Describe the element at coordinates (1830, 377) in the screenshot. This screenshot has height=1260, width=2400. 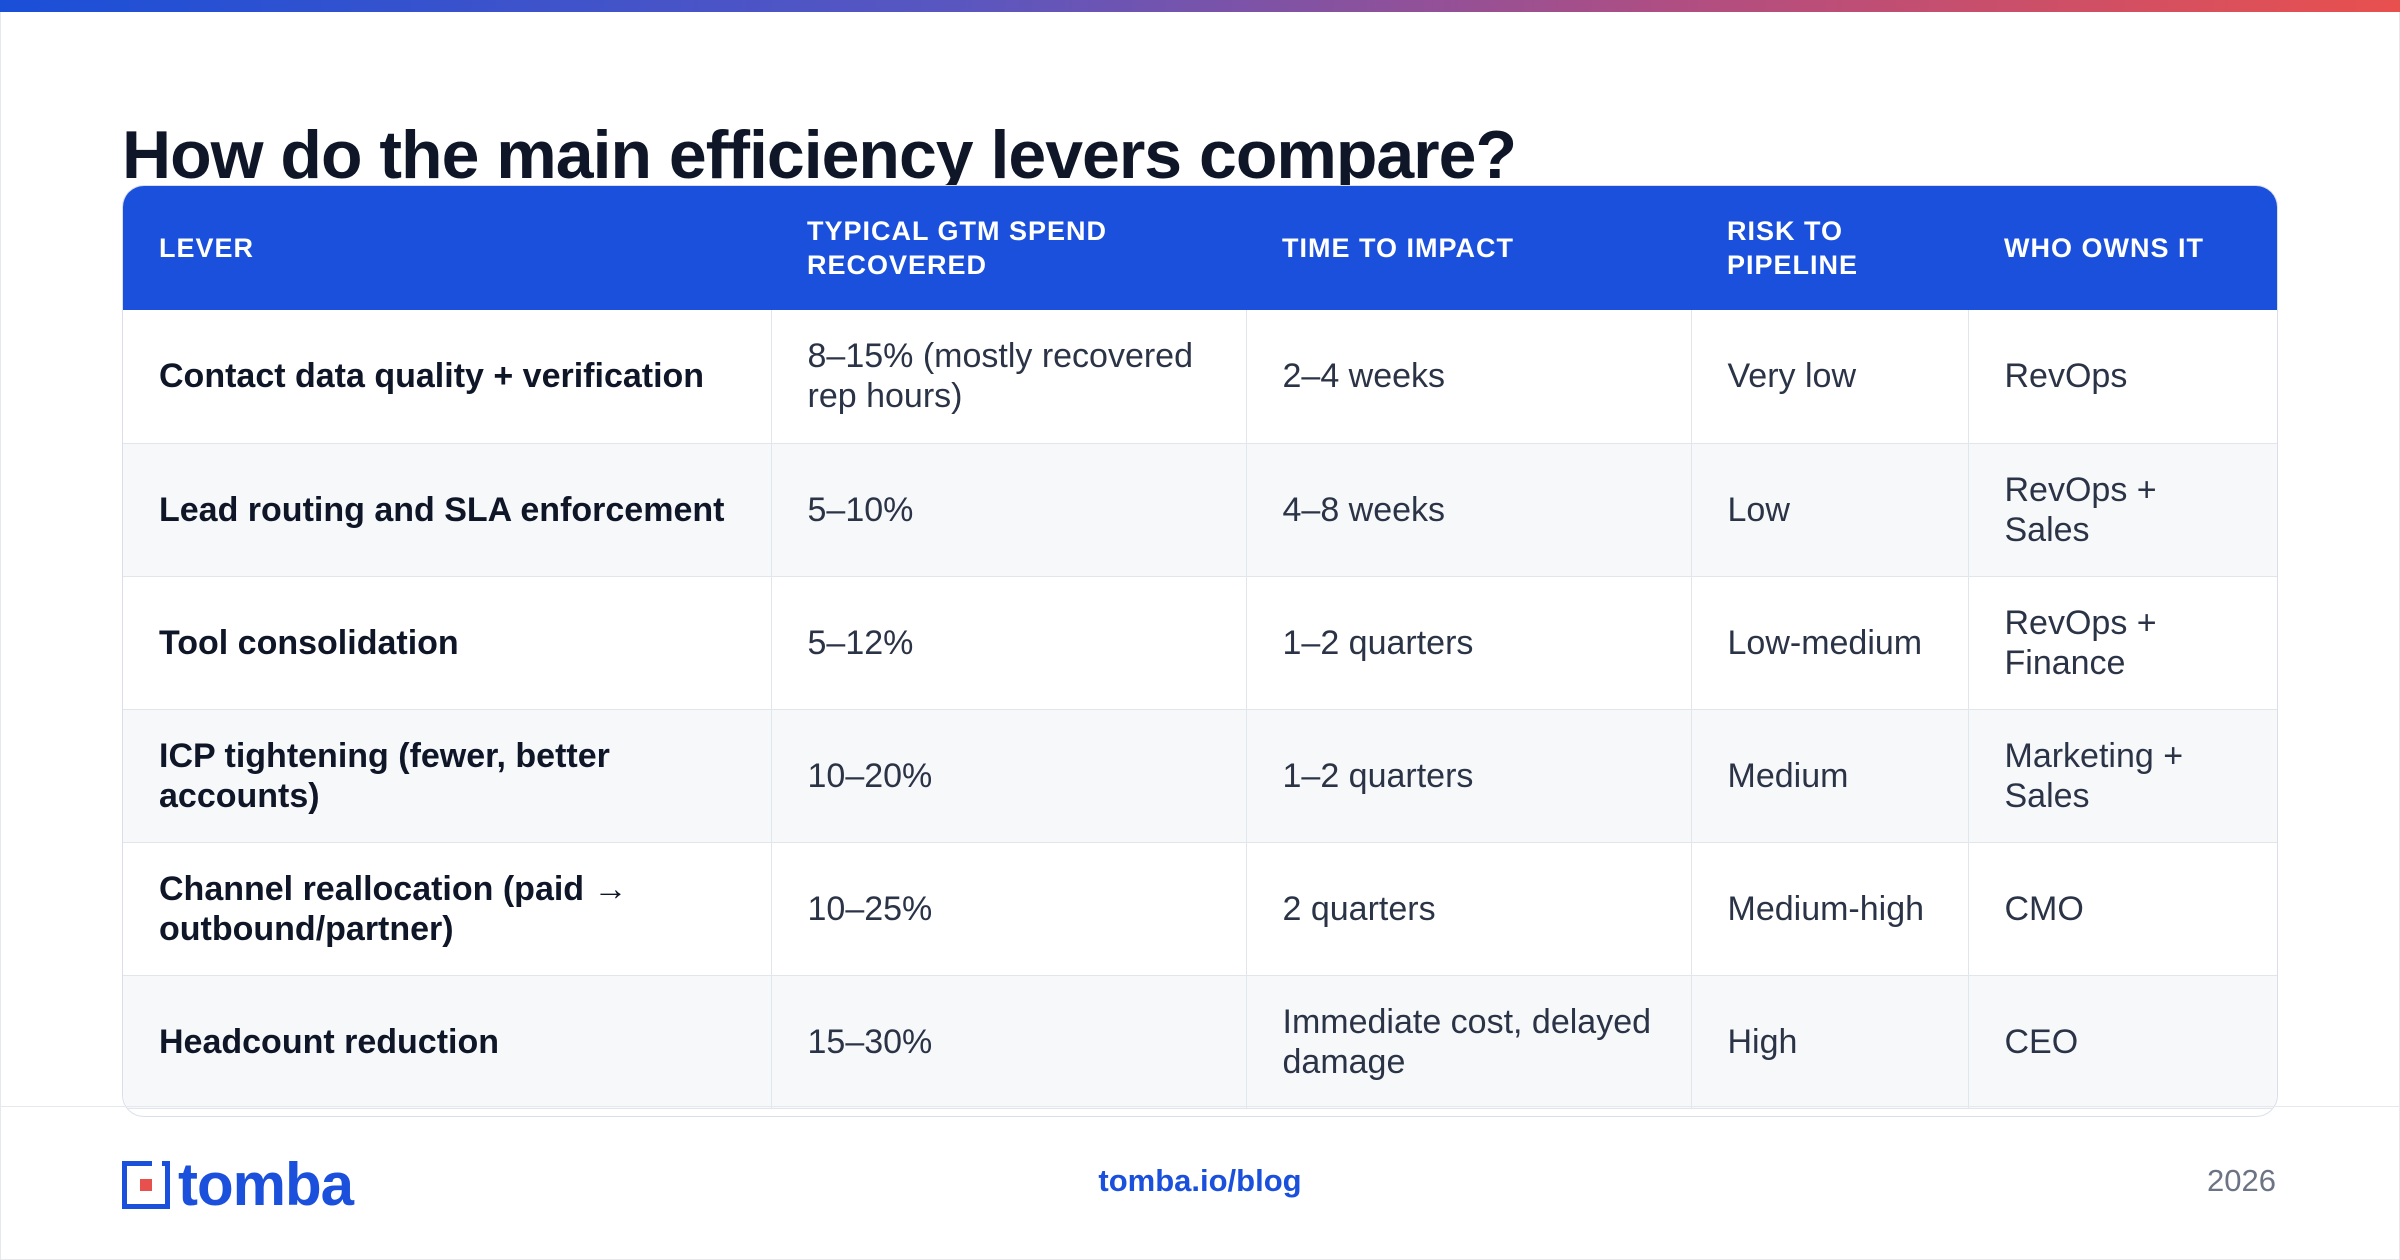
I see `cell-risk: Very low` at that location.